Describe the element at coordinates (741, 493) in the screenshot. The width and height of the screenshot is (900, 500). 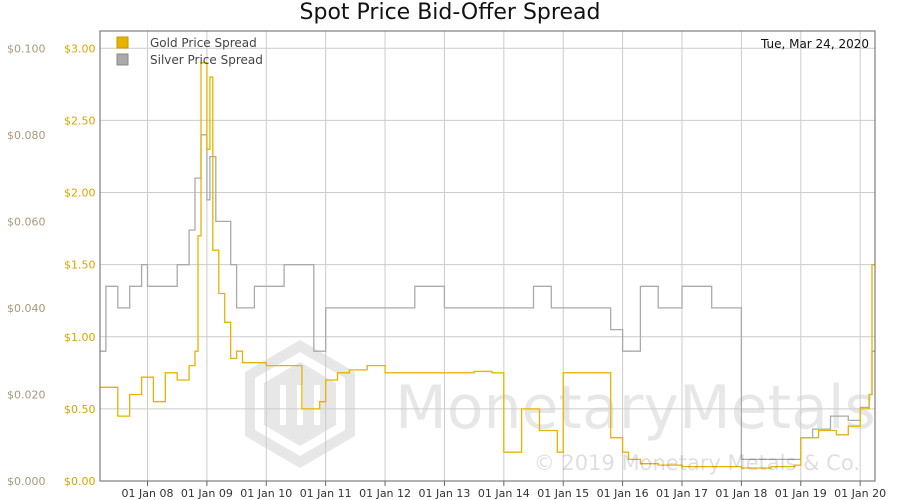
I see `x-tick-label: 01 Jan 18` at that location.